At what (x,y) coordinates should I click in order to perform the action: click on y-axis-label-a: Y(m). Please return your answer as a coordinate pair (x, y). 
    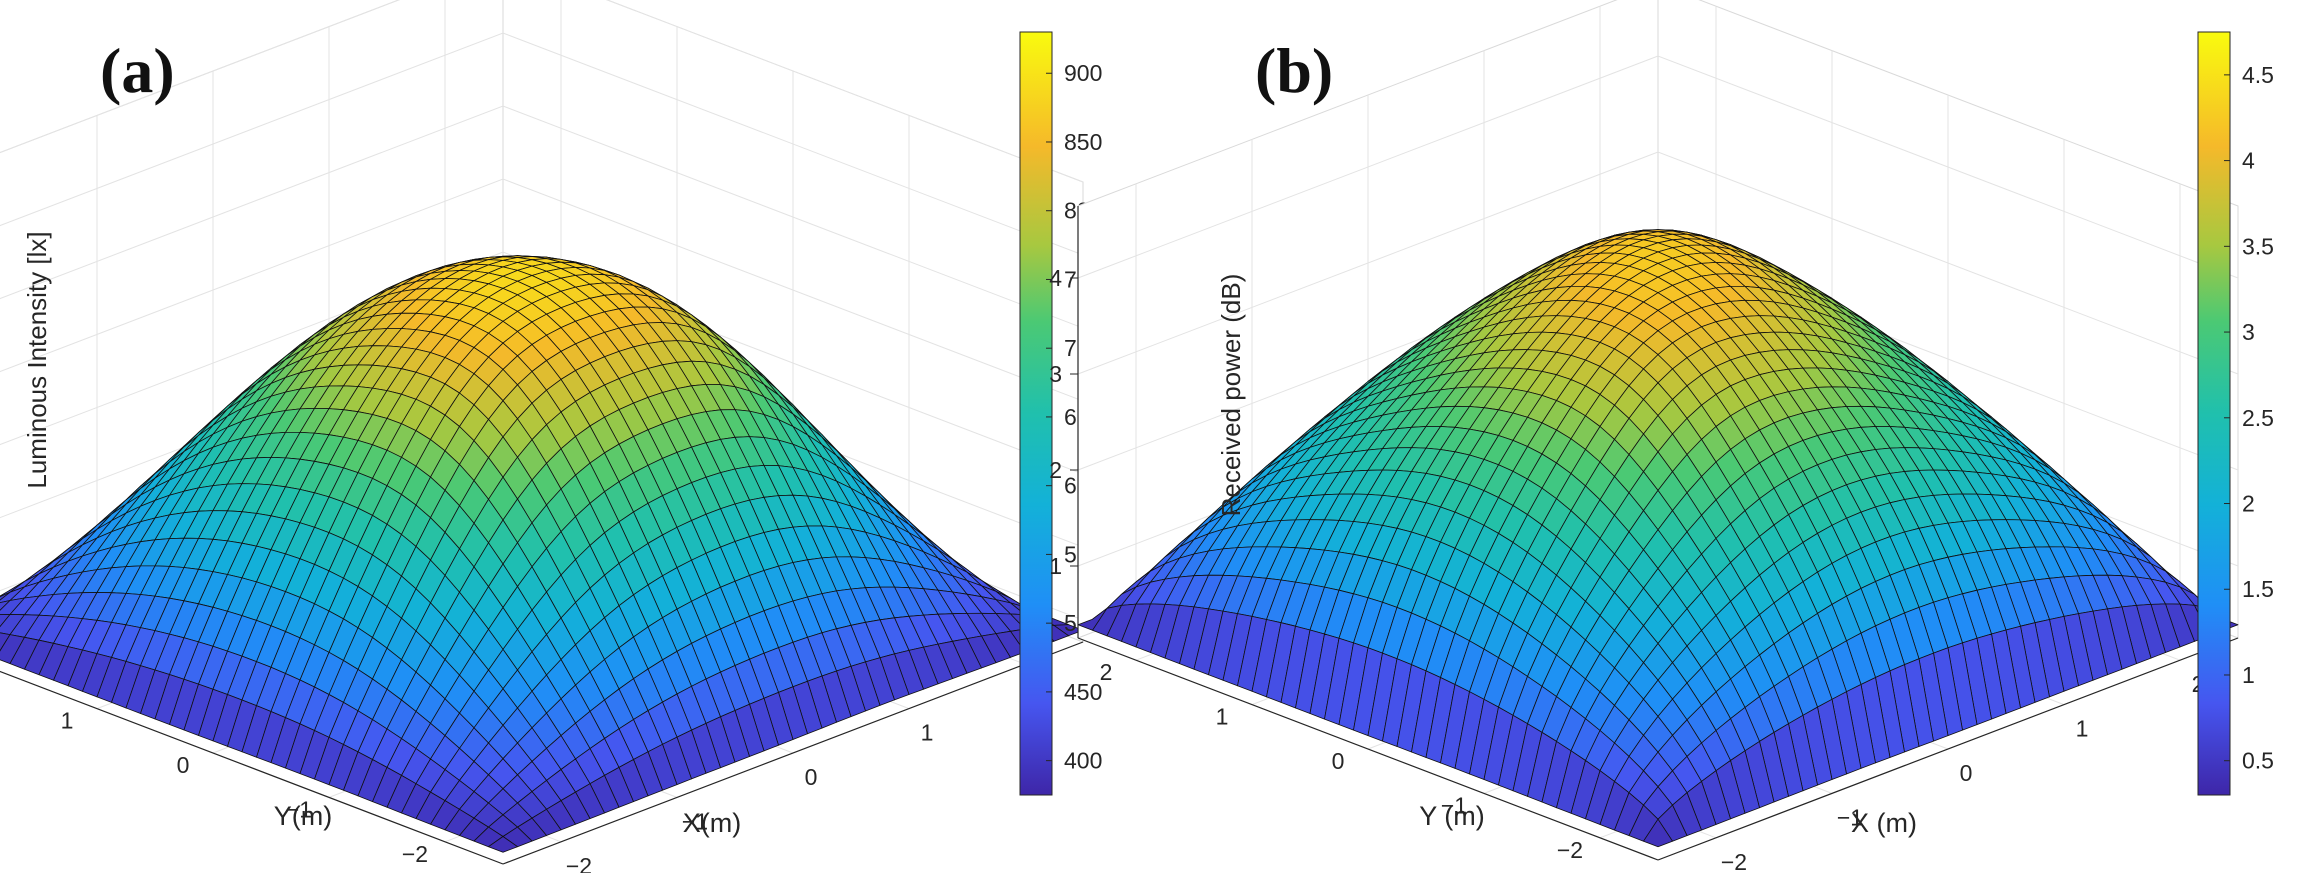
    Looking at the image, I should click on (303, 816).